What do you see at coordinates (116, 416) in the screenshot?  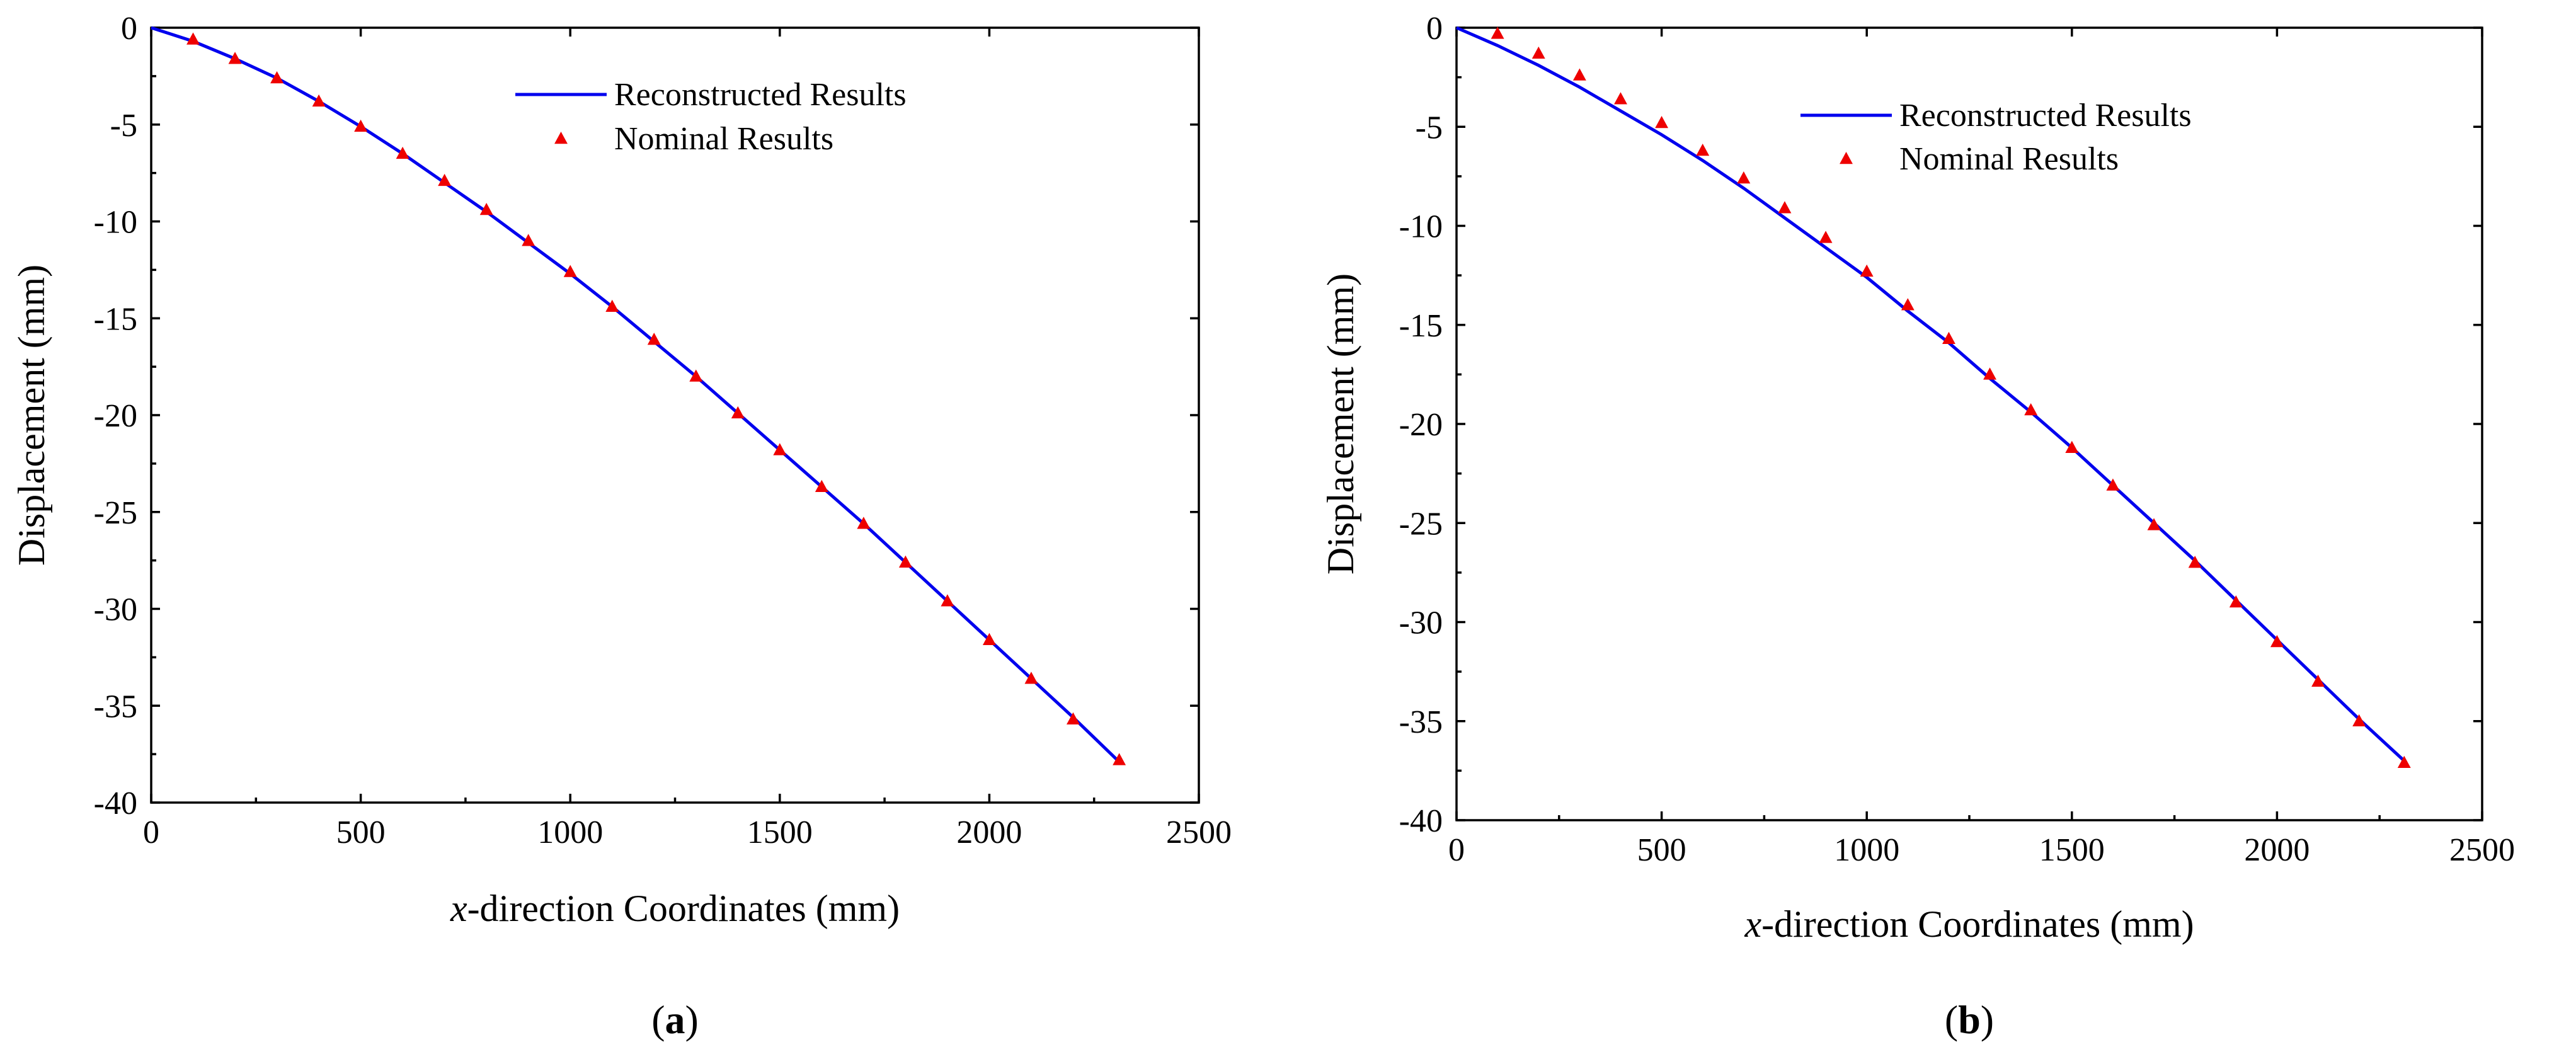 I see `y-tick-label: -20` at bounding box center [116, 416].